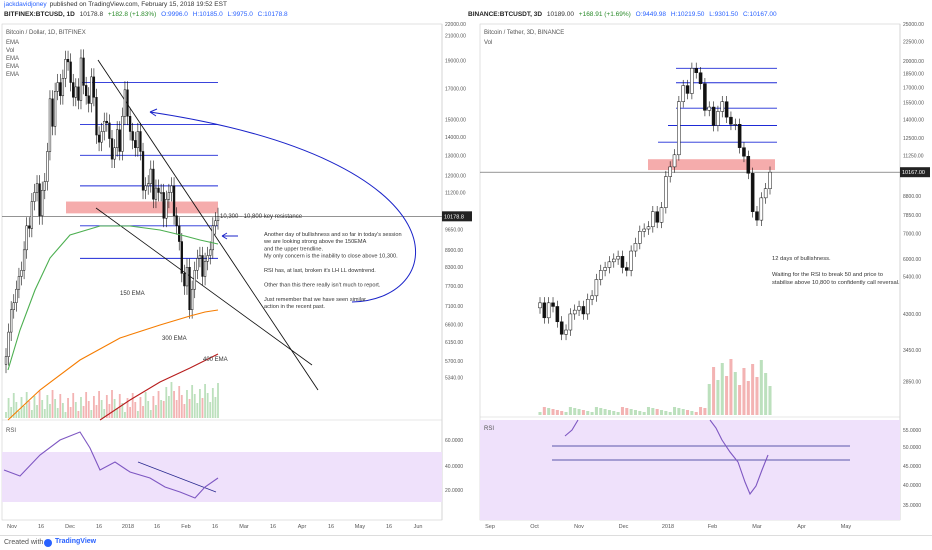  I want to click on left-lower-trendline, so click(204, 286).